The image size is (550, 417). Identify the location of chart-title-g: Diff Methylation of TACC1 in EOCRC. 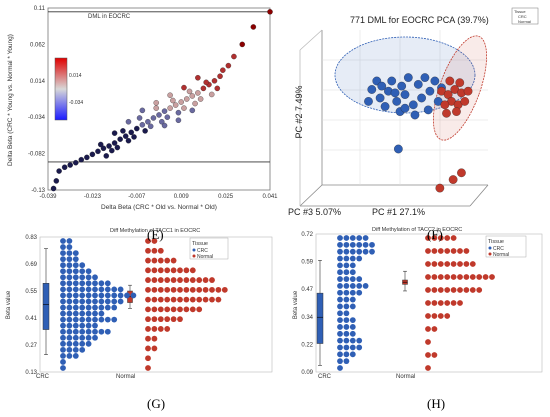
(155, 231).